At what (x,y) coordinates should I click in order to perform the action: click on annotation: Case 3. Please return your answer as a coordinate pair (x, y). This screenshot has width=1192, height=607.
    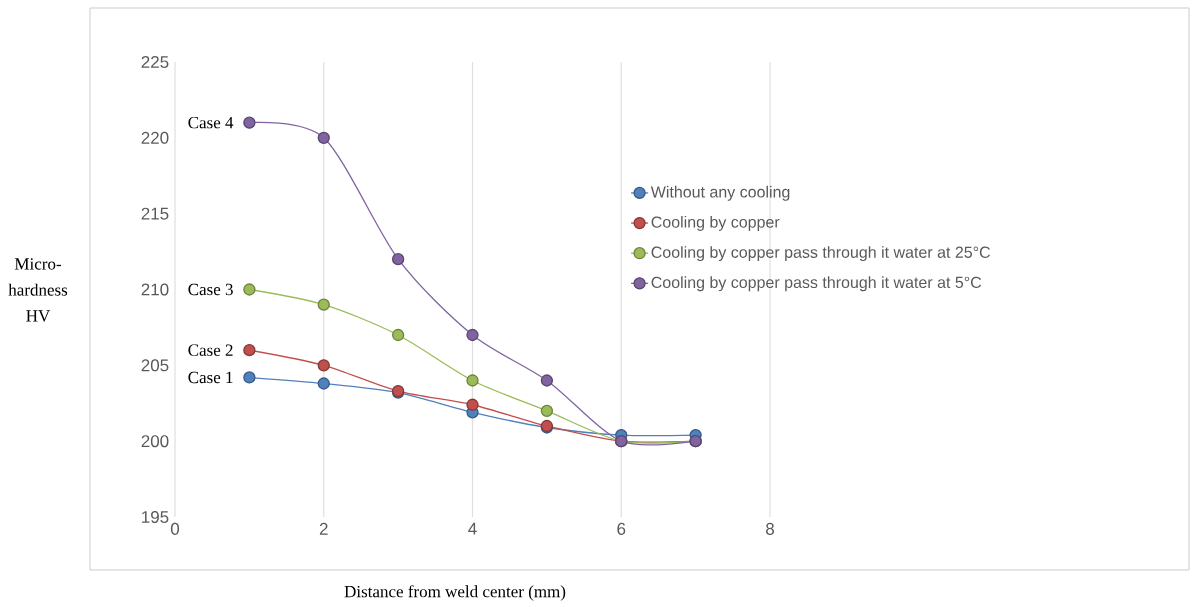
    Looking at the image, I should click on (210, 289).